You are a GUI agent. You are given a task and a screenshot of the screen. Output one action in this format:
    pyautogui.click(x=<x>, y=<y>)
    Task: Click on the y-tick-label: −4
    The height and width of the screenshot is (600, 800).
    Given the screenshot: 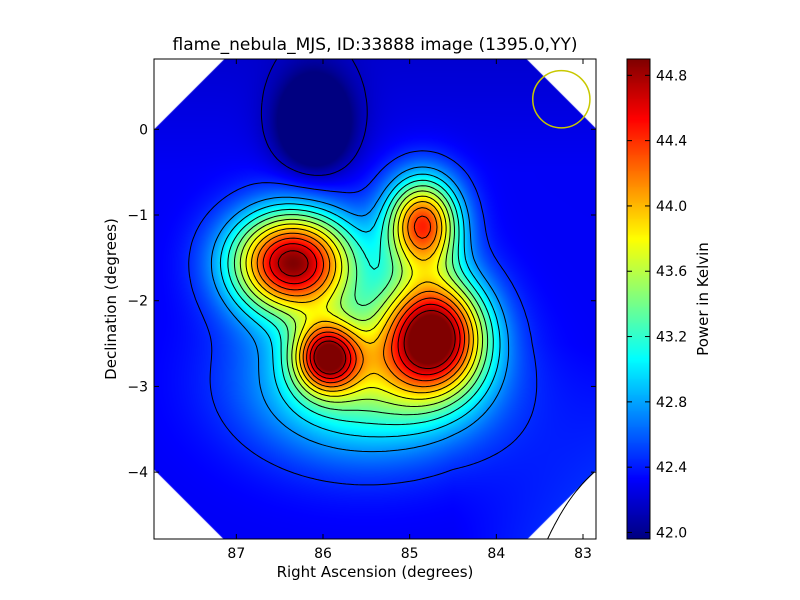 What is the action you would take?
    pyautogui.click(x=137, y=473)
    